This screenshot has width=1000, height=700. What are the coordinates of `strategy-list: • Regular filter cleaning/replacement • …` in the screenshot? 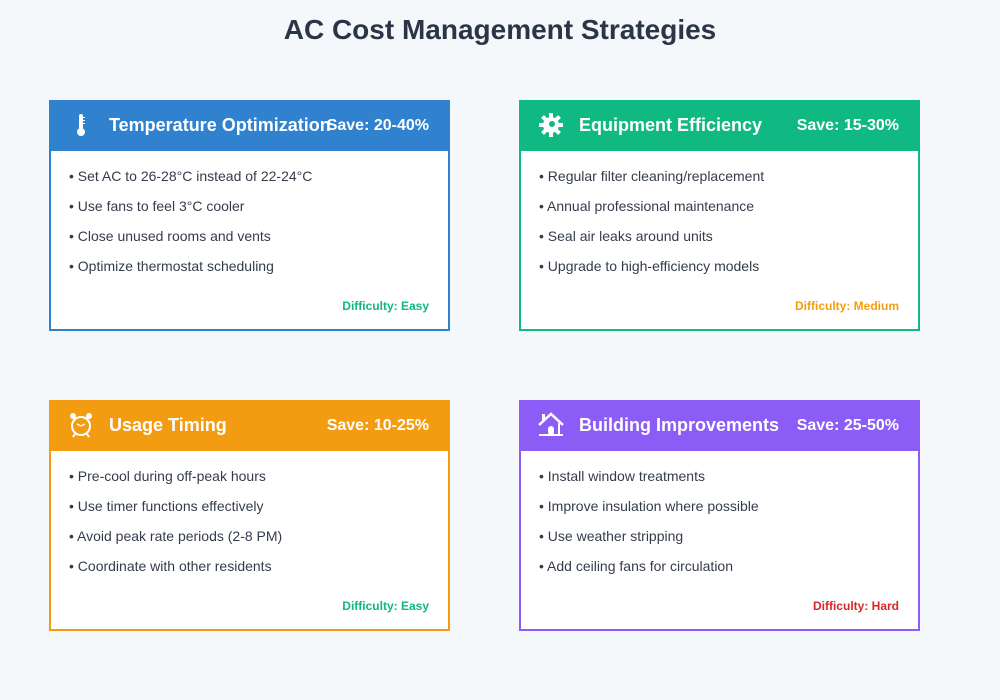 It's located at (651, 228).